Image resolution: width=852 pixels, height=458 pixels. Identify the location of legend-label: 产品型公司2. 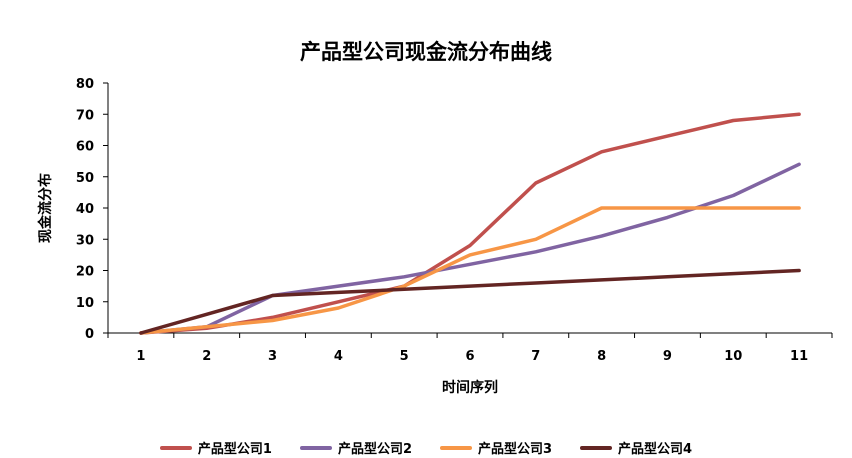
(374, 449).